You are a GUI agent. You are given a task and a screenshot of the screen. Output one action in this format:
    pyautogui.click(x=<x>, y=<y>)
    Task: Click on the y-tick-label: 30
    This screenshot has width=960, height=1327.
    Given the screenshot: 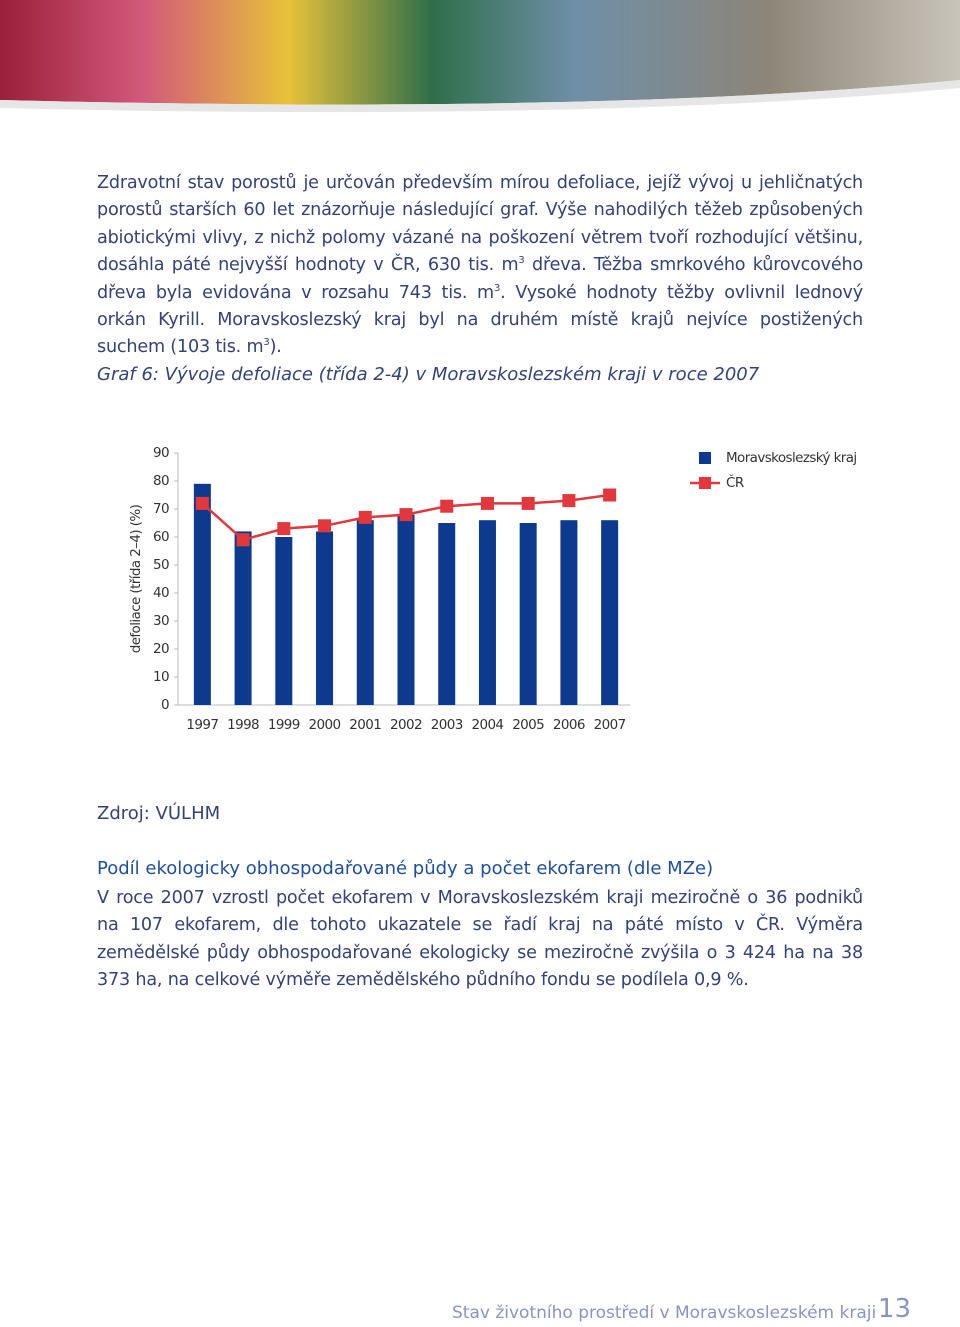 What is the action you would take?
    pyautogui.click(x=161, y=621)
    